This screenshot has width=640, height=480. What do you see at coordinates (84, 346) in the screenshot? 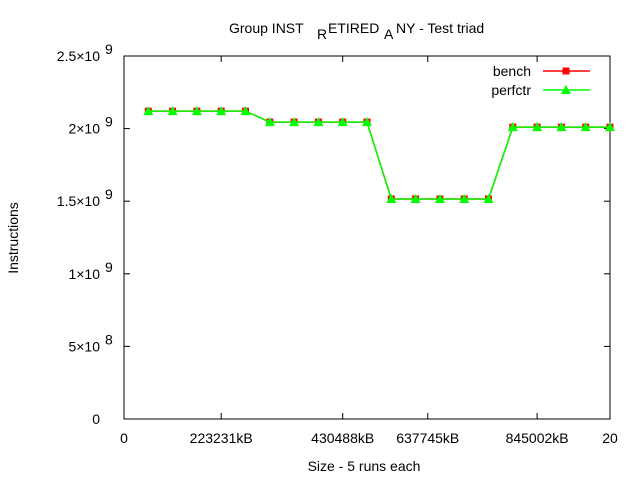
I see `y-tick-label: 5×10` at bounding box center [84, 346].